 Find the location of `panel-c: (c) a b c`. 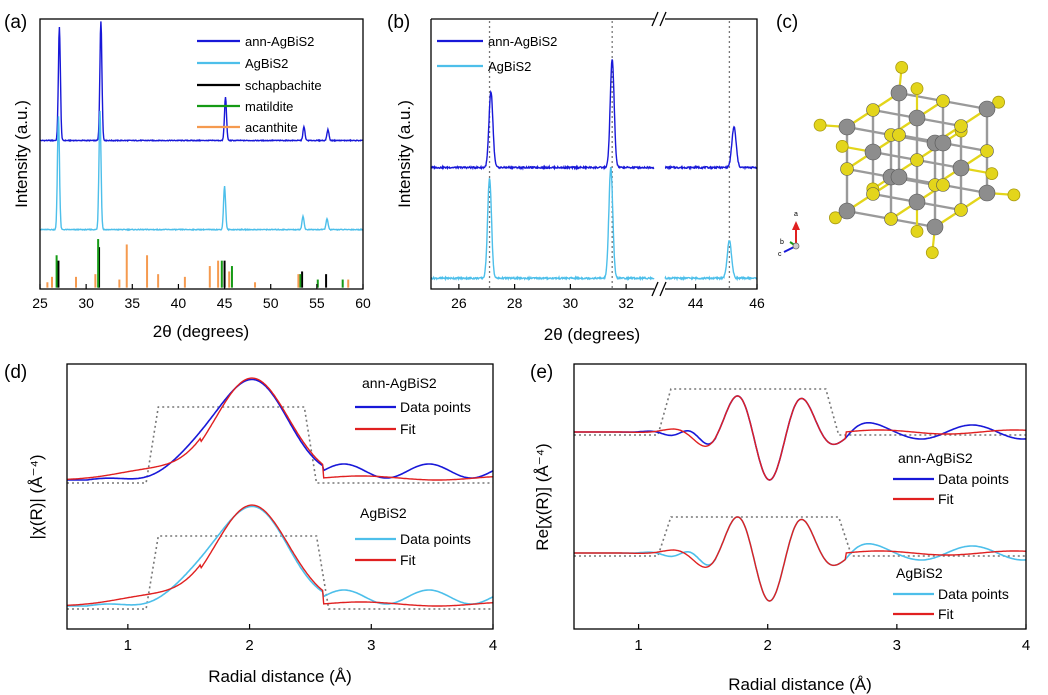

panel-c: (c) a b c is located at coordinates (898, 136).